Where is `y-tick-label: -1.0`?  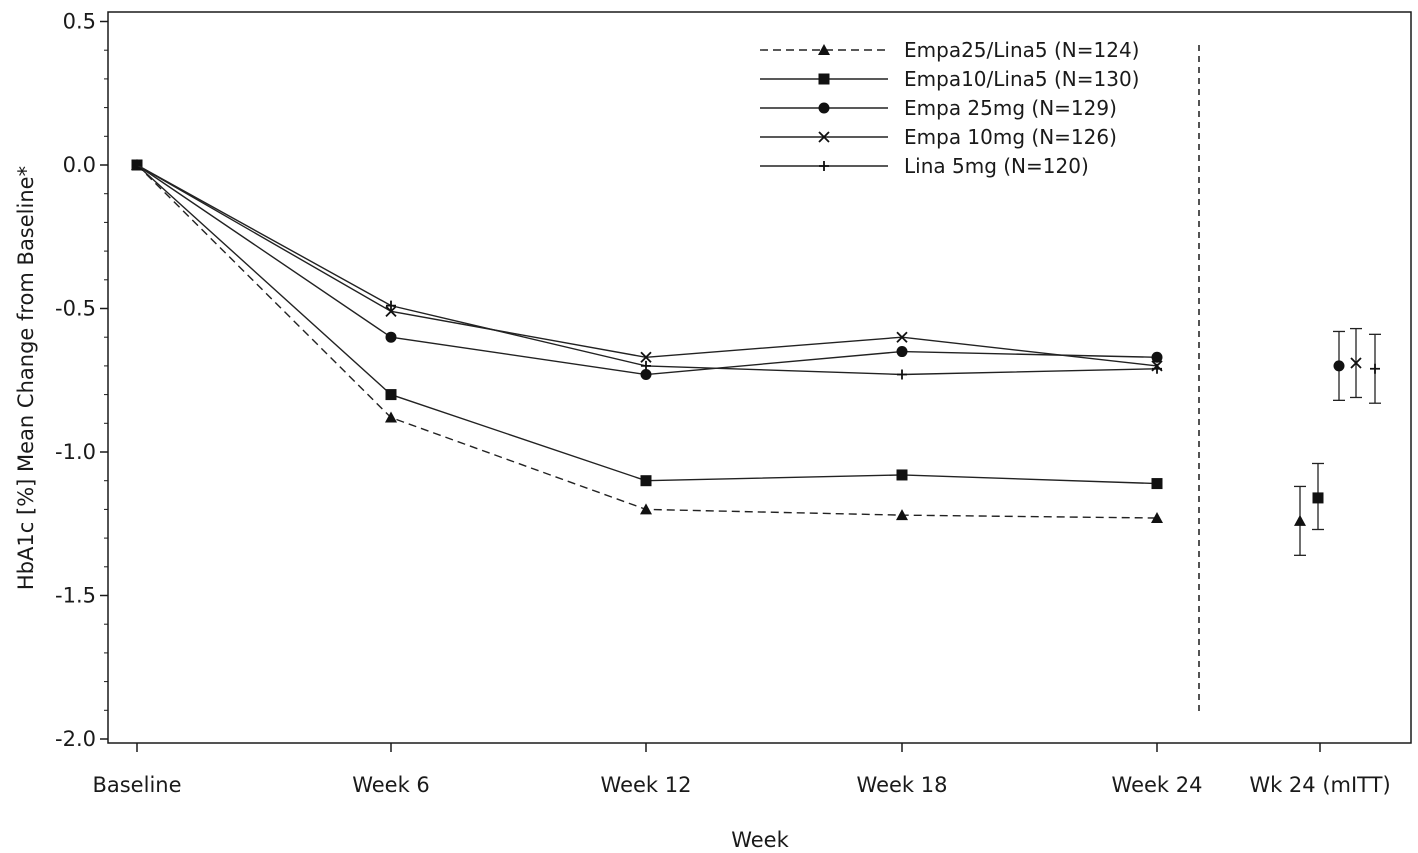
y-tick-label: -1.0 is located at coordinates (75, 452).